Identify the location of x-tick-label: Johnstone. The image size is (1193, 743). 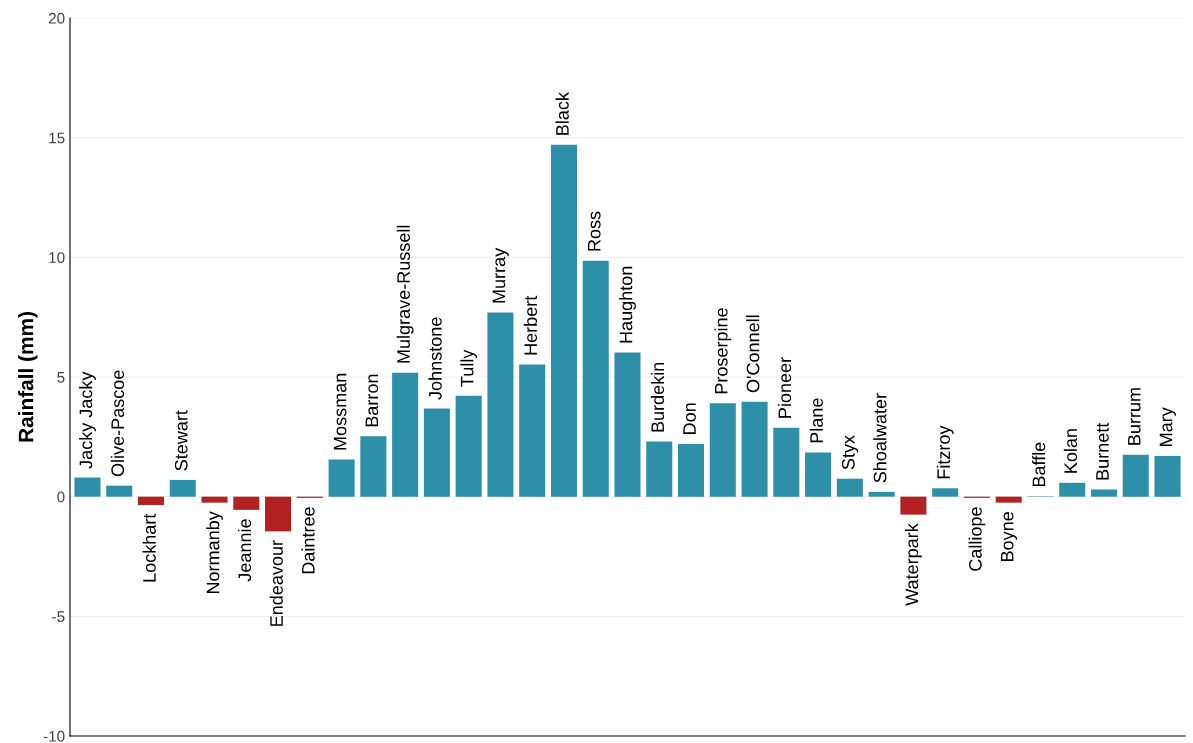
(435, 358).